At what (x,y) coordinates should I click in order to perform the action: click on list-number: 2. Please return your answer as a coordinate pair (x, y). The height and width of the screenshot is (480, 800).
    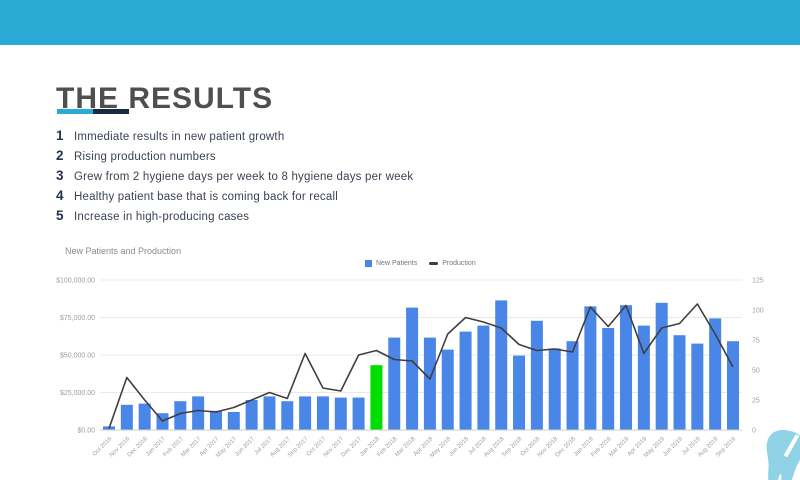
    Looking at the image, I should click on (60, 155).